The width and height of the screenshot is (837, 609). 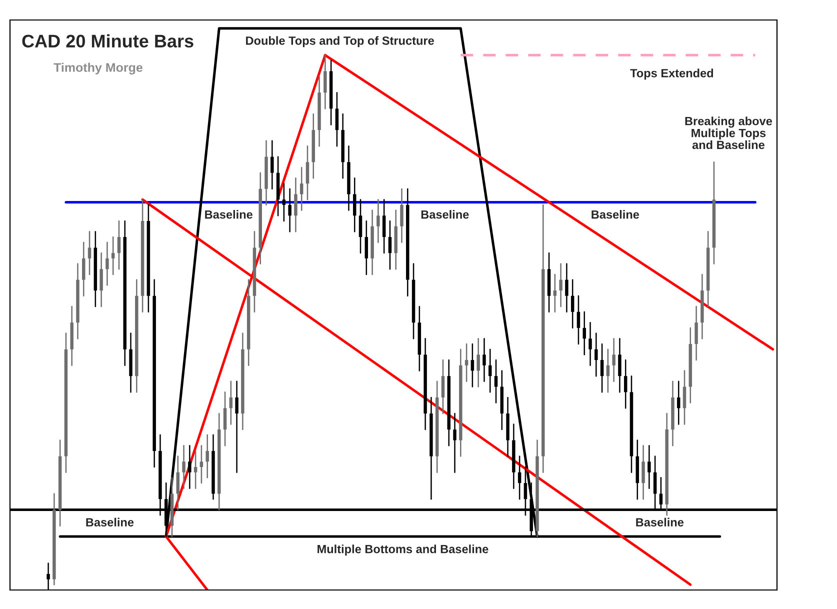 I want to click on text: Timothy Morge, so click(x=98, y=68).